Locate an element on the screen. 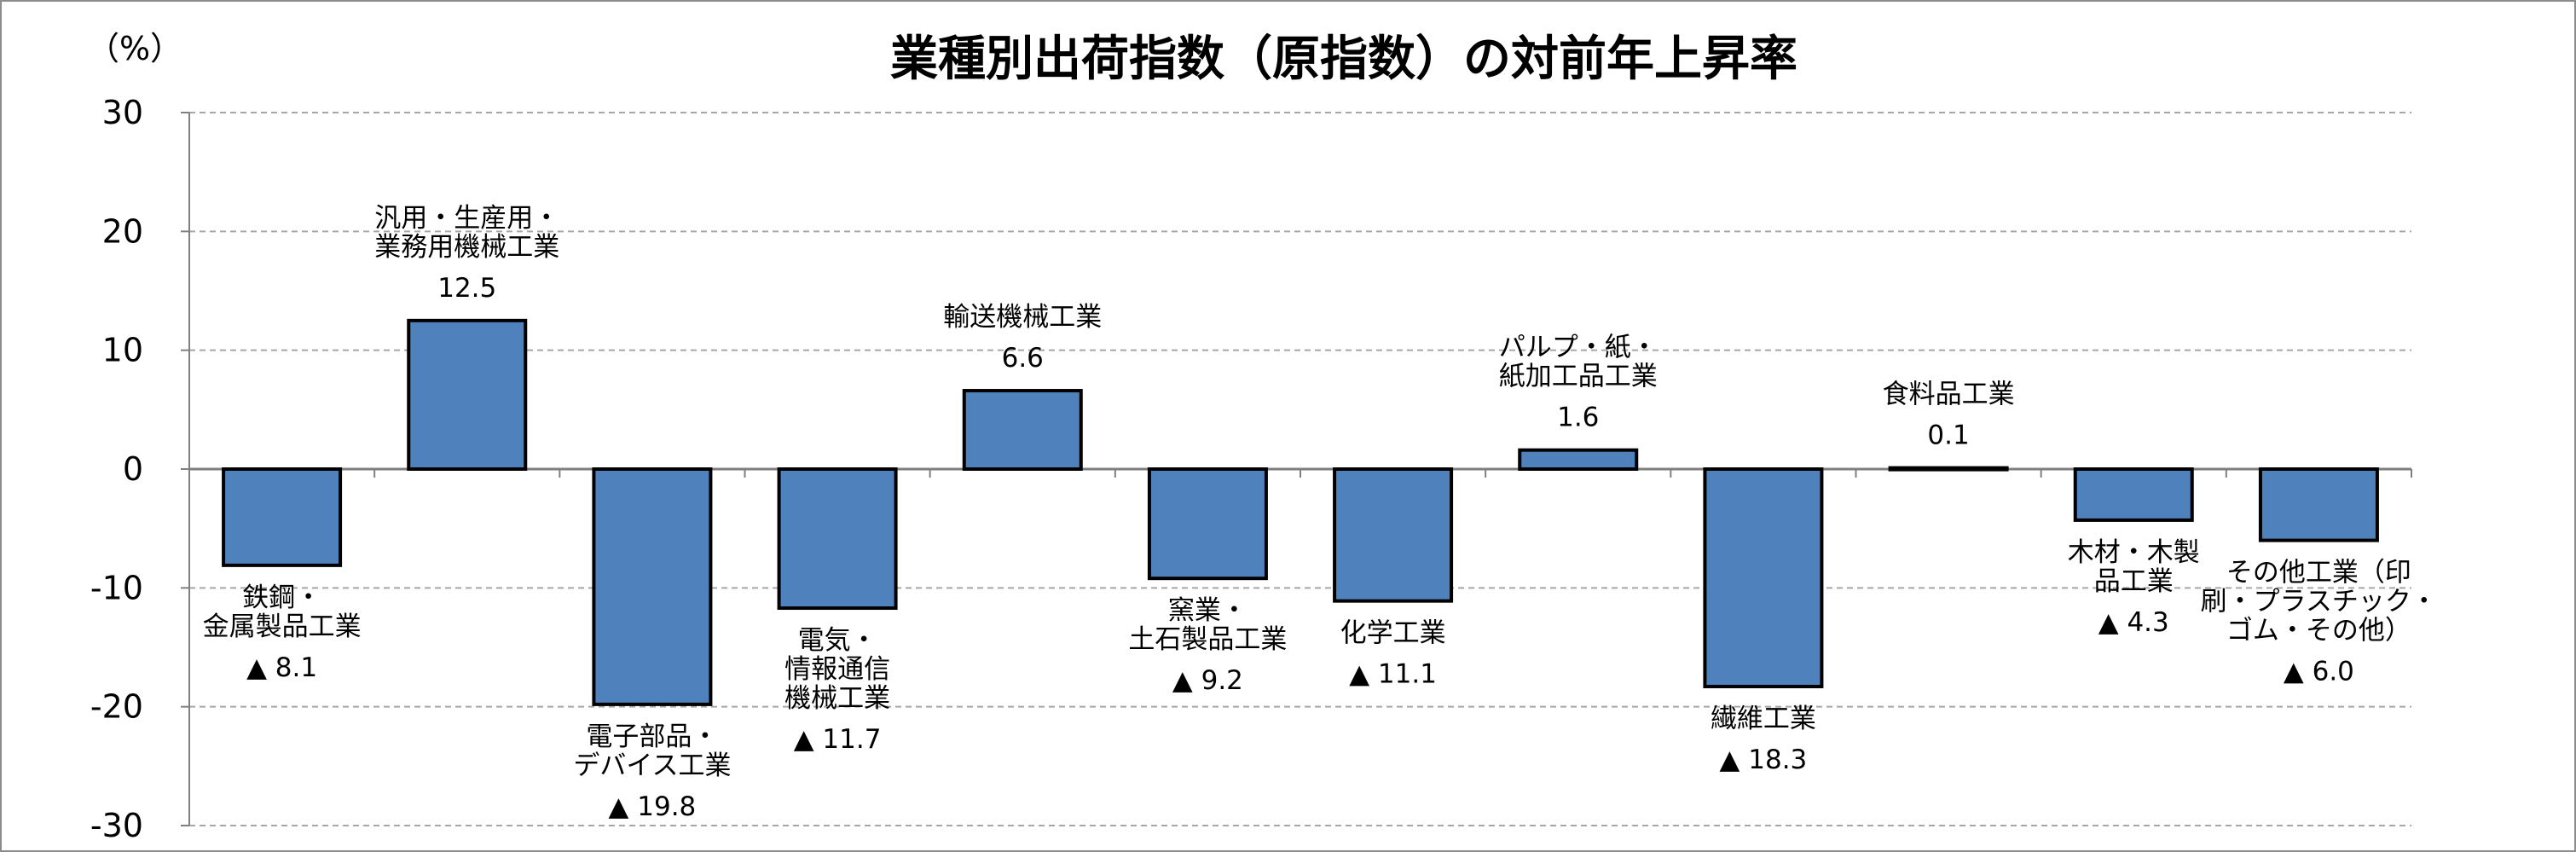 The image size is (2576, 852). category-label: 電子部品・ is located at coordinates (652, 737).